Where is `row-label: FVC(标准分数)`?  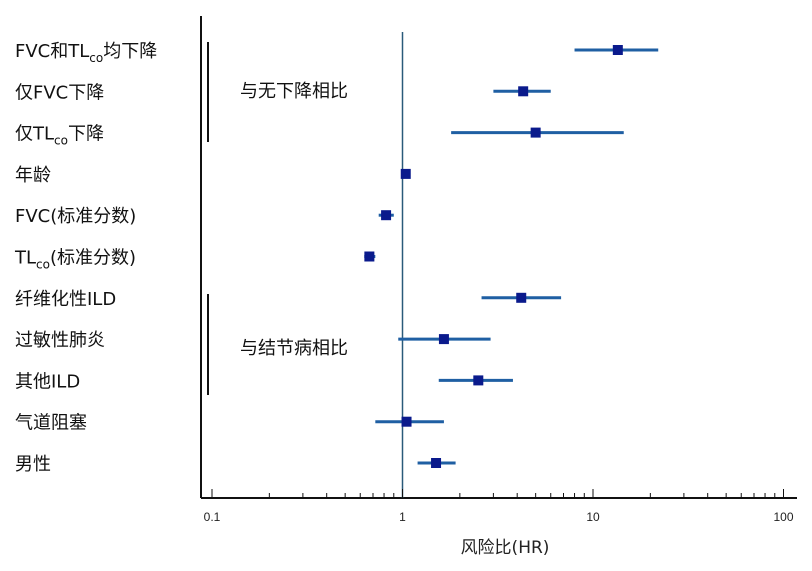 row-label: FVC(标准分数) is located at coordinates (75, 216).